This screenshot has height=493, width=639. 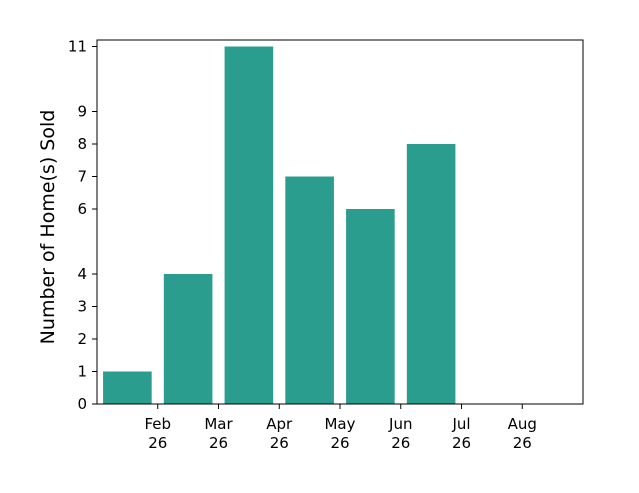 I want to click on y-tick-label: 8, so click(x=82, y=144).